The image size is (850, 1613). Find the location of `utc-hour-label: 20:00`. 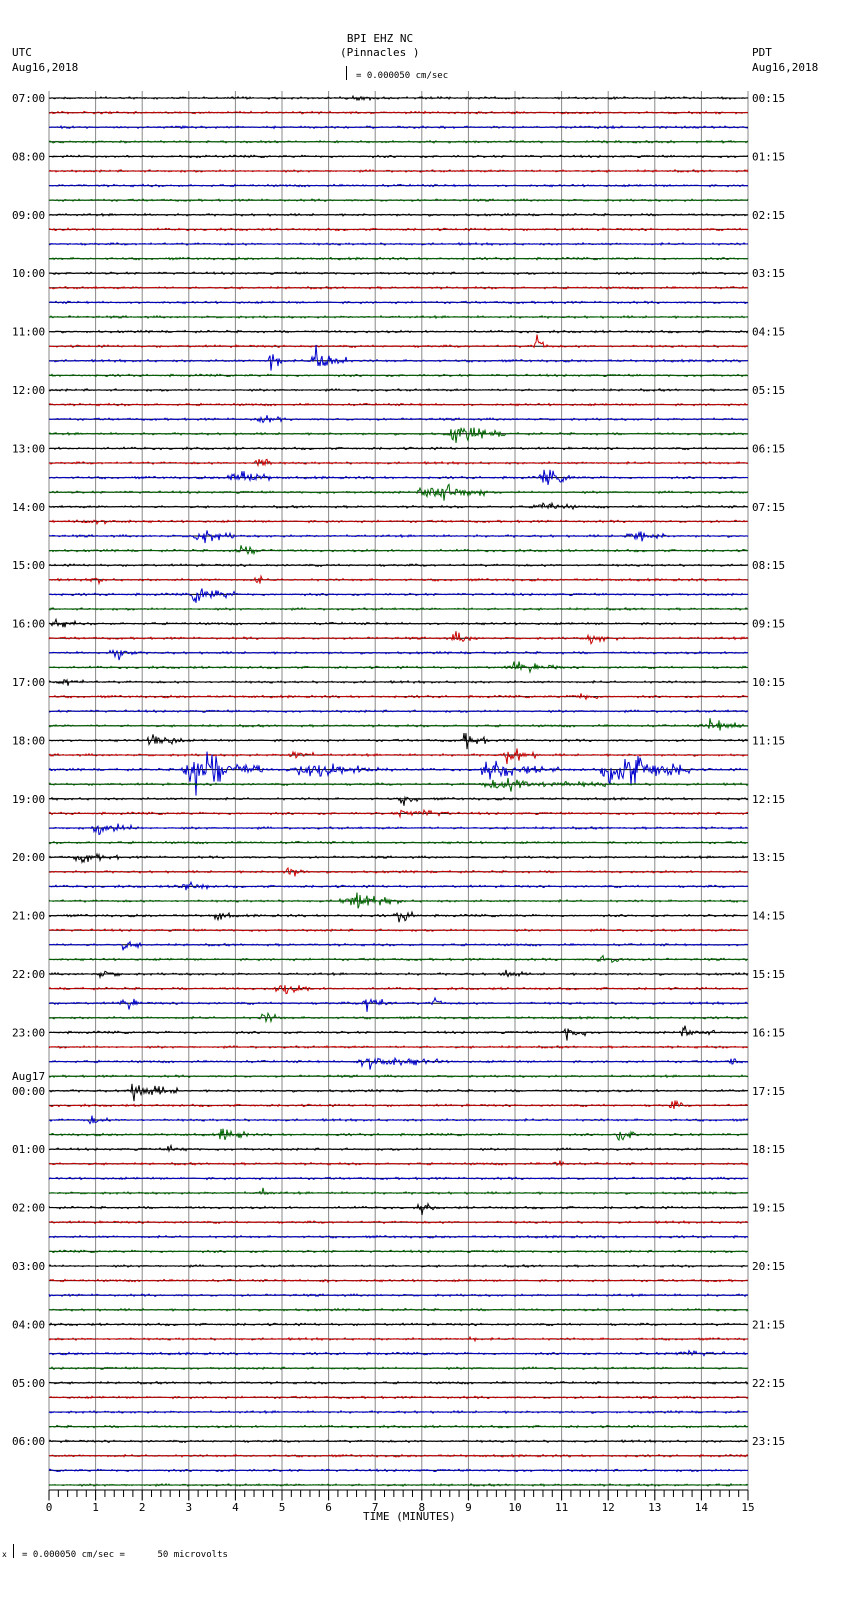

utc-hour-label: 20:00 is located at coordinates (28, 857).